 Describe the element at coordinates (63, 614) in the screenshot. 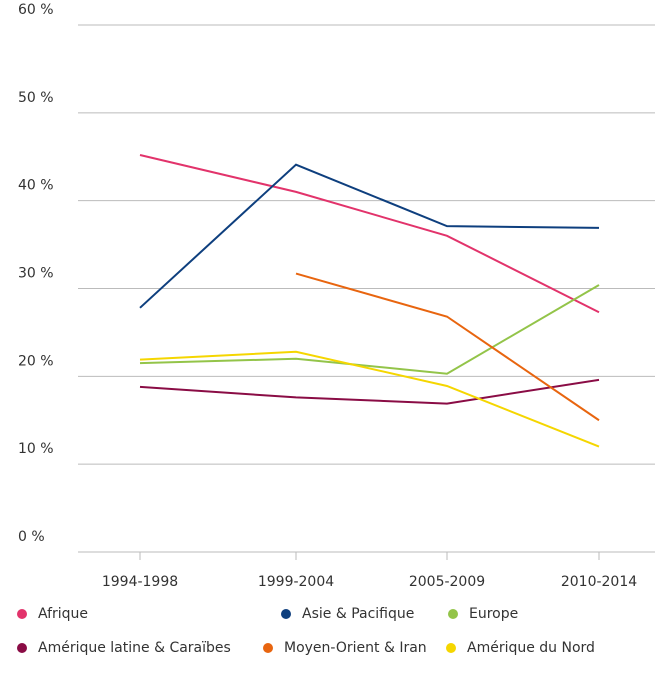

I see `legend-label: Afrique` at that location.